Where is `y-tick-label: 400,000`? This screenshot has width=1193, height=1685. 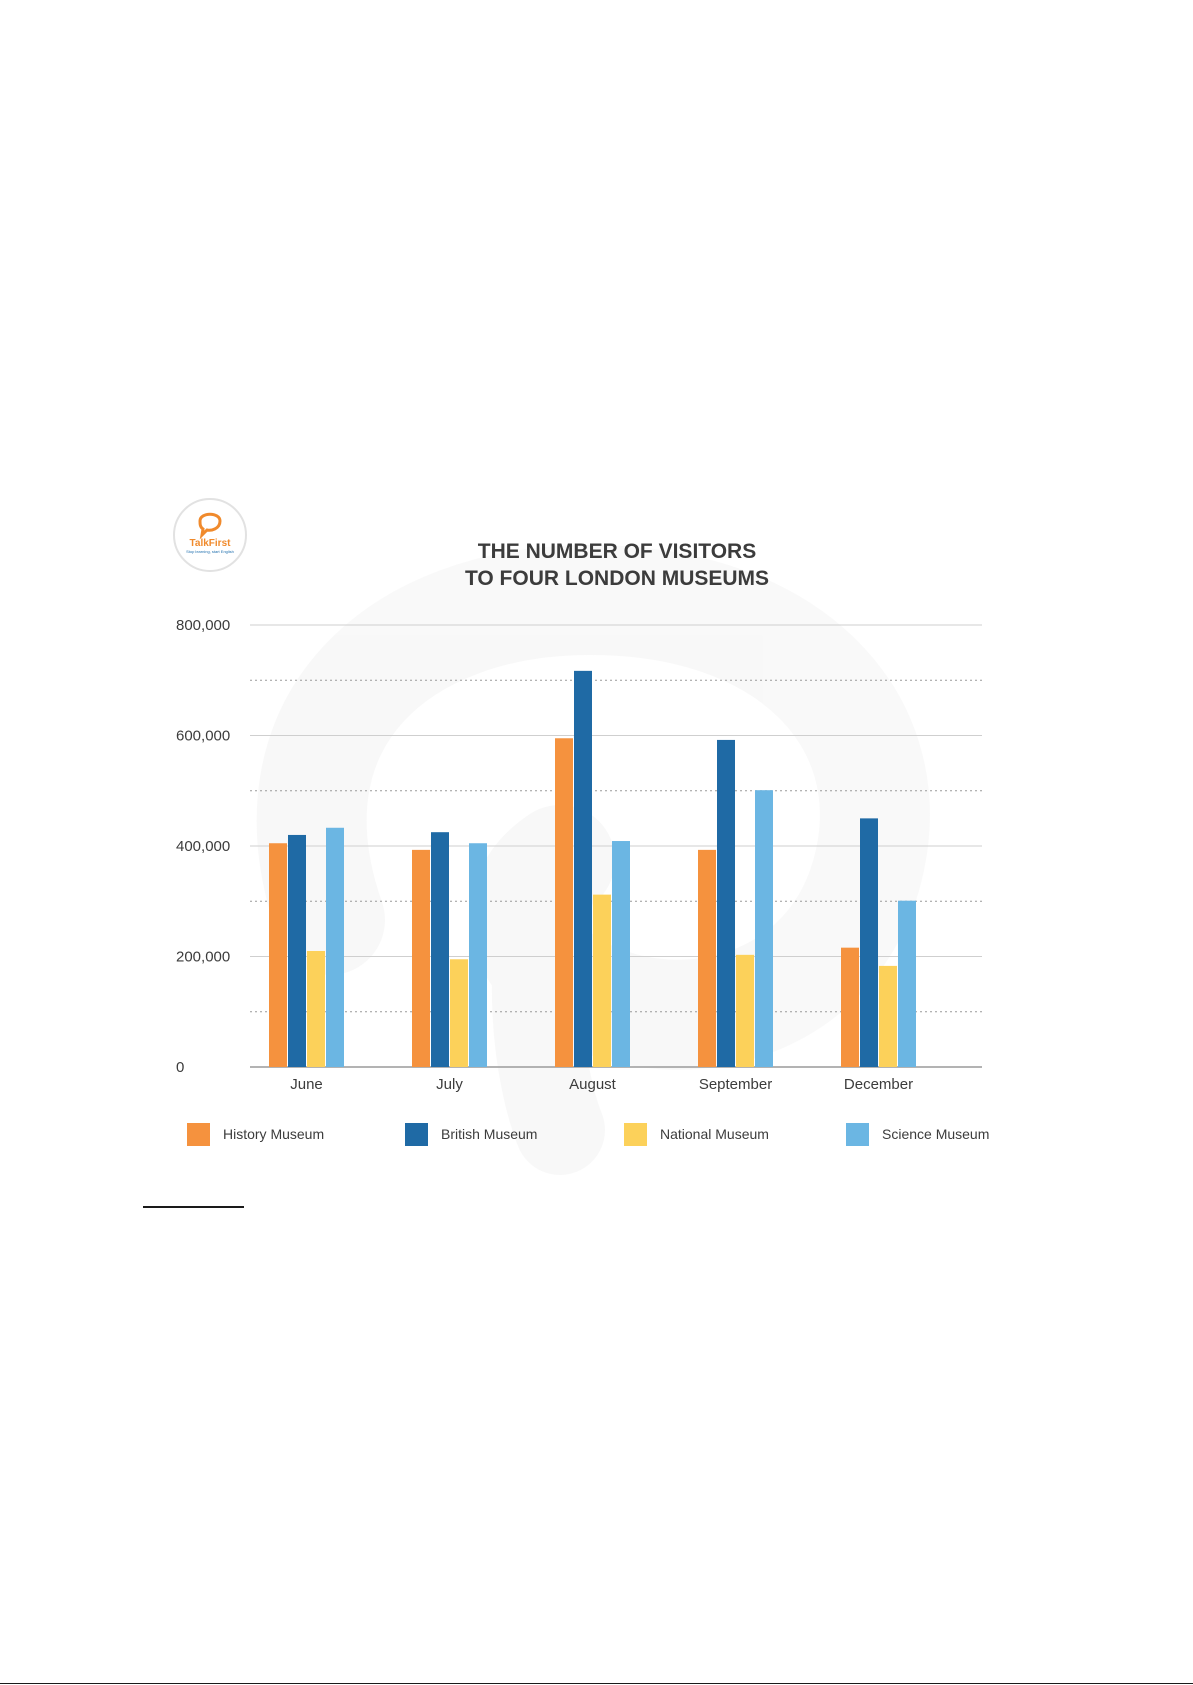
y-tick-label: 400,000 is located at coordinates (203, 846).